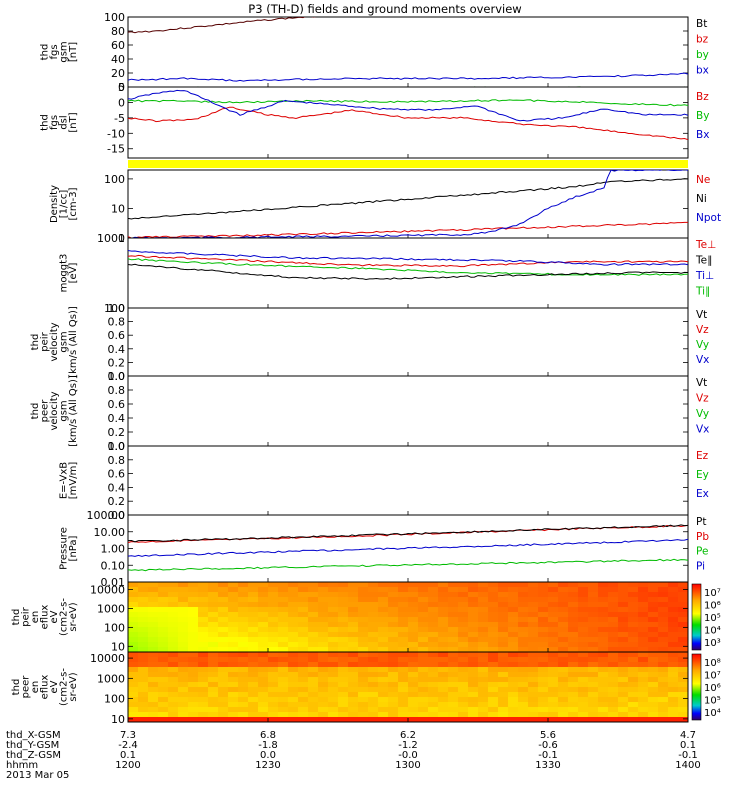 This screenshot has width=750, height=800. Describe the element at coordinates (121, 238) in the screenshot. I see `y-tick-label: 1` at that location.